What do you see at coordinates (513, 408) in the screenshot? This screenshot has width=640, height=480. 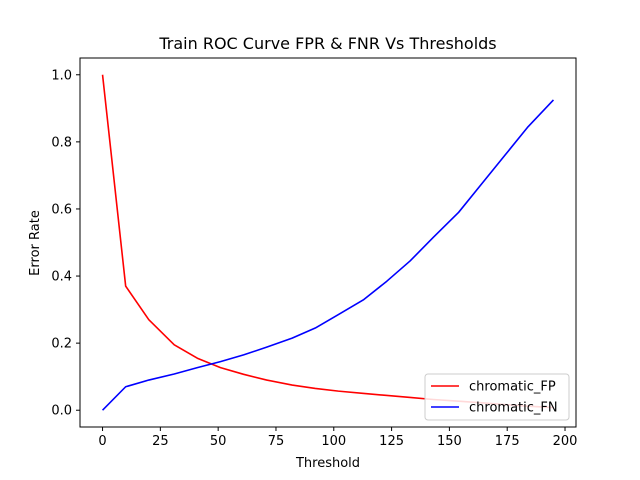 I see `legend-label-chromatic_FN: chromatic_FN` at bounding box center [513, 408].